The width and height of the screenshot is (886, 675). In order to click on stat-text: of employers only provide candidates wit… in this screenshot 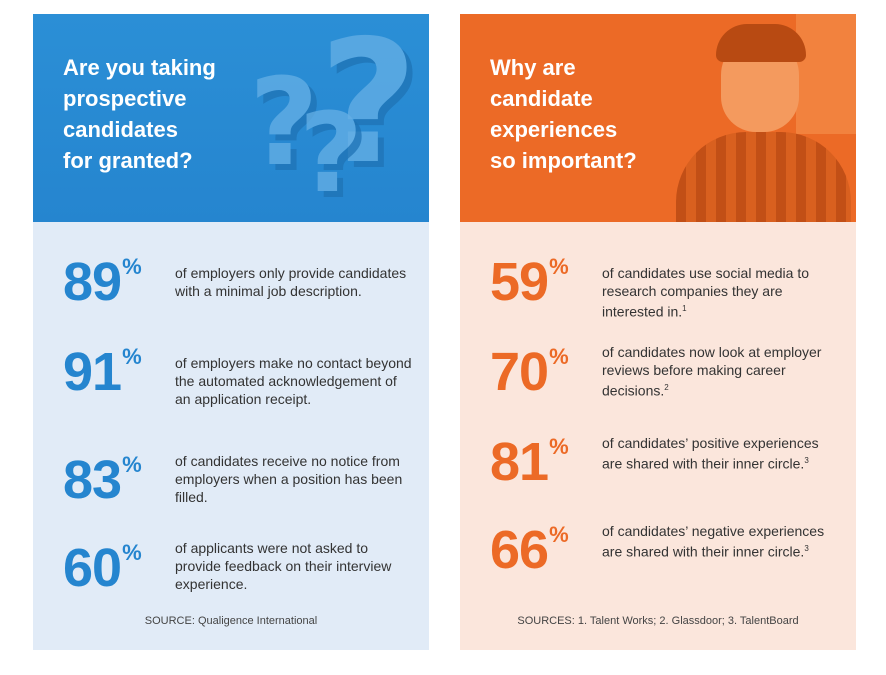, I will do `click(291, 282)`.